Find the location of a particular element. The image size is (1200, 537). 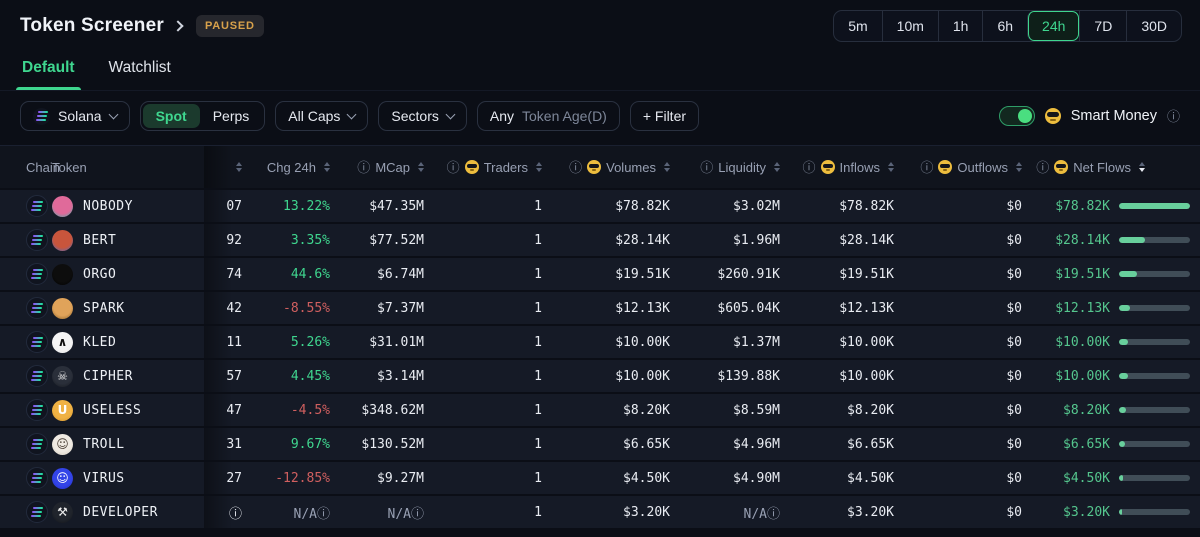

token-avatar is located at coordinates (62, 274).